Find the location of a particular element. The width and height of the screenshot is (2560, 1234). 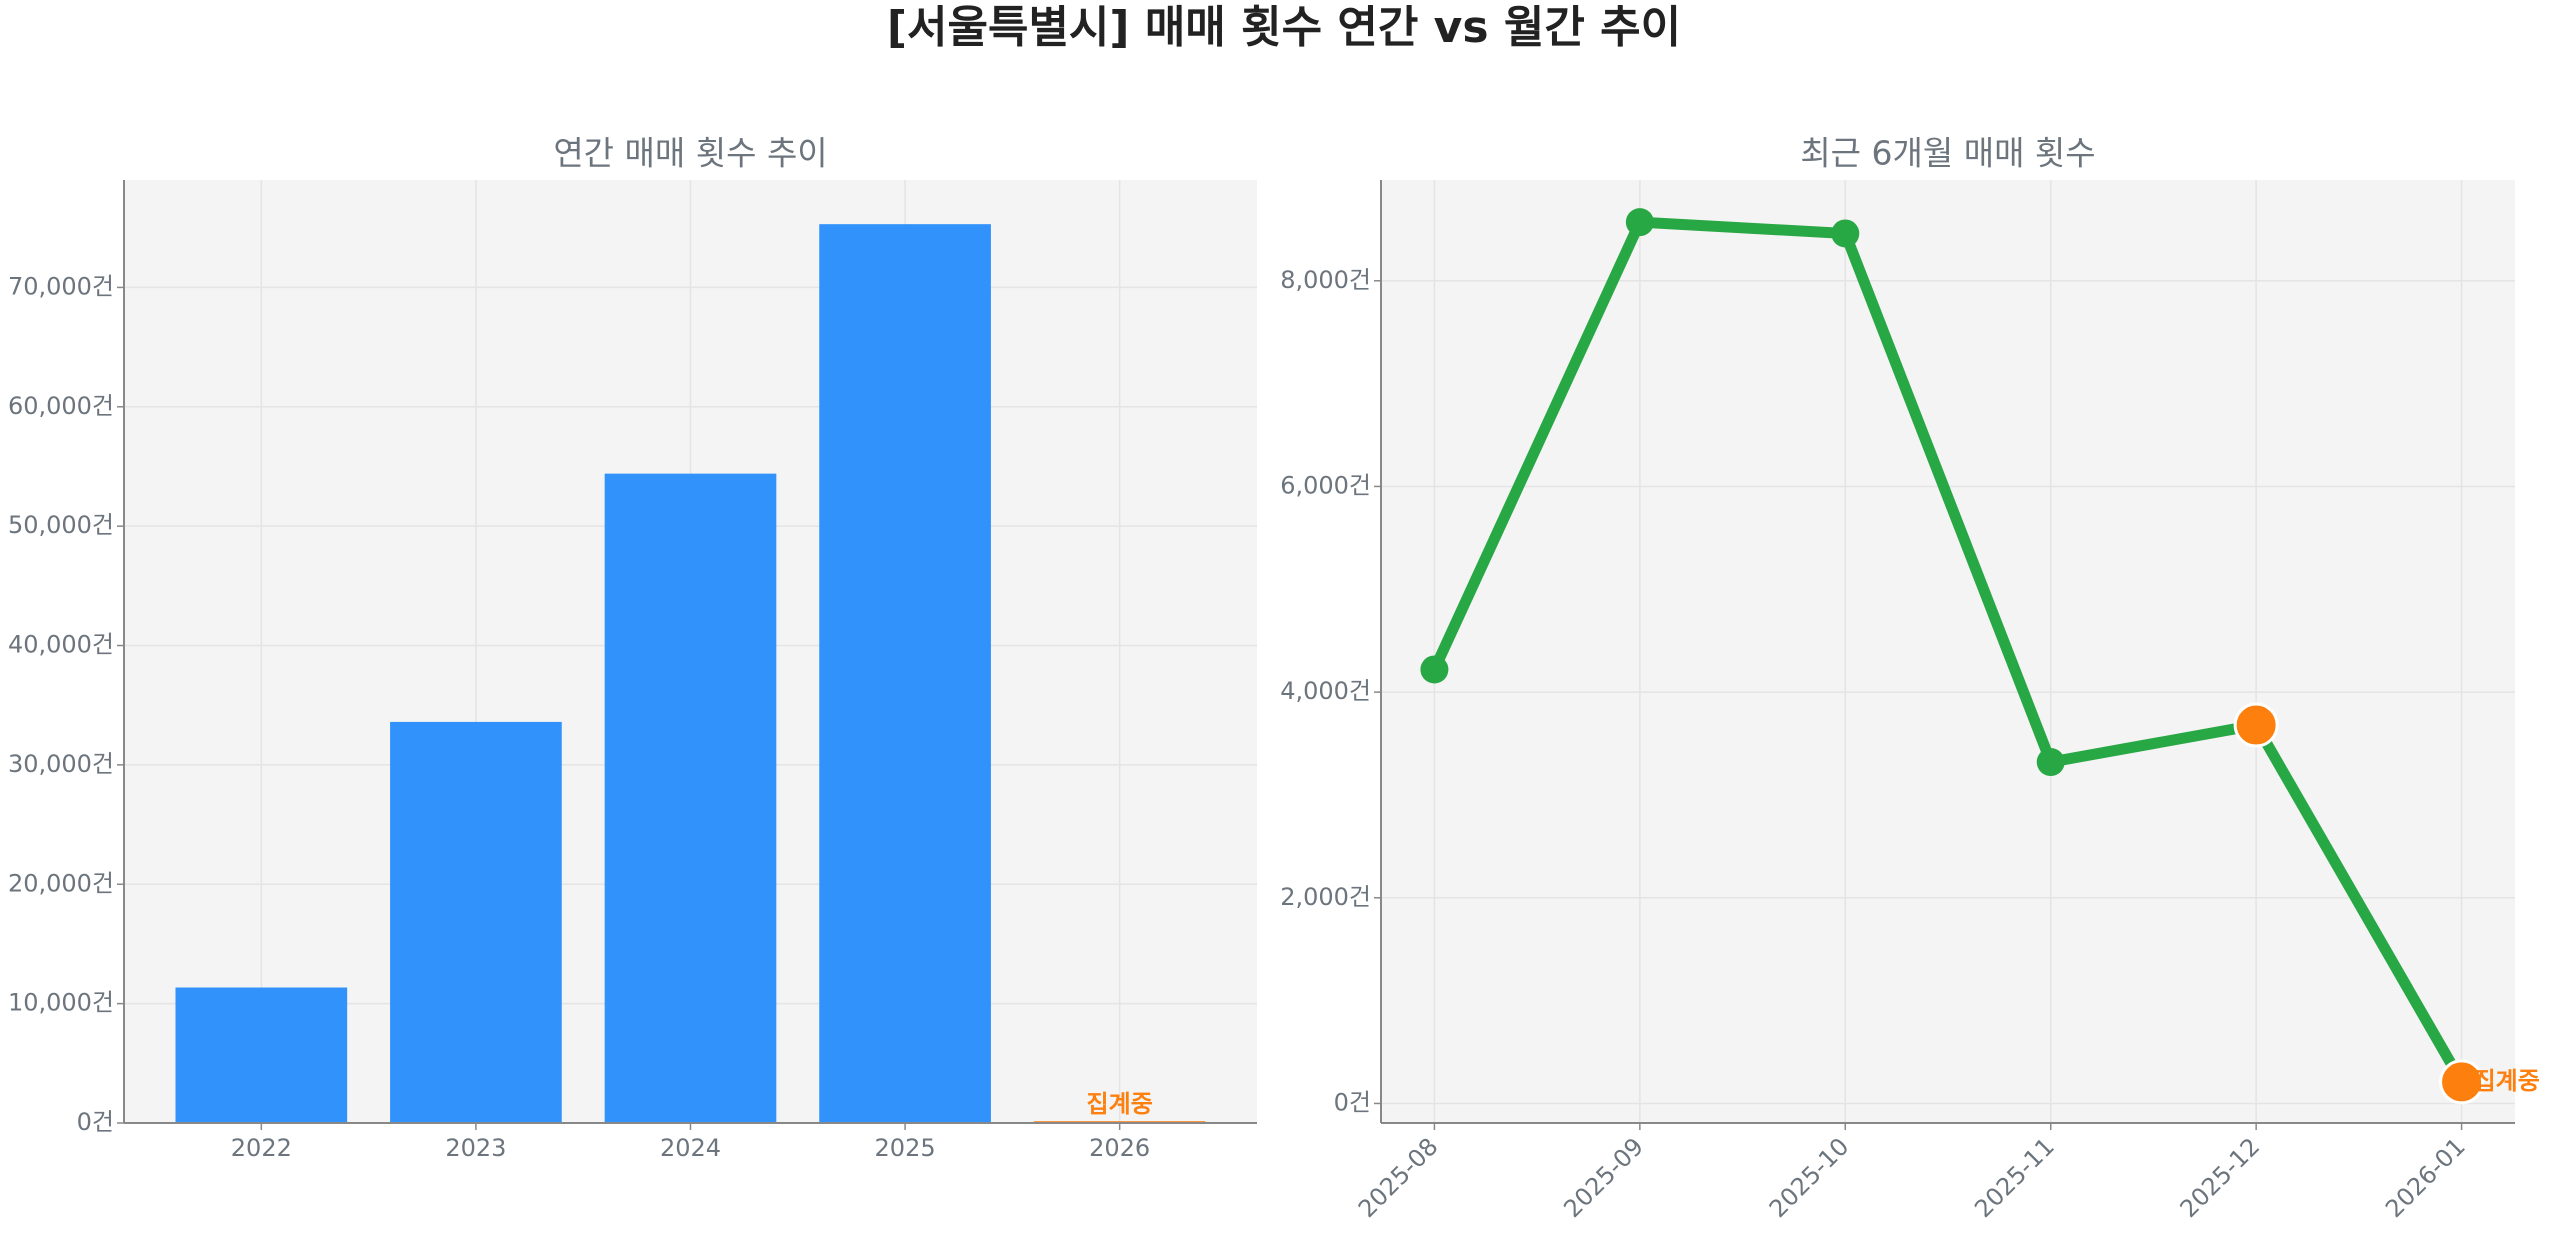

subplot-title: 연간 매매 횟수 추이 is located at coordinates (690, 153).